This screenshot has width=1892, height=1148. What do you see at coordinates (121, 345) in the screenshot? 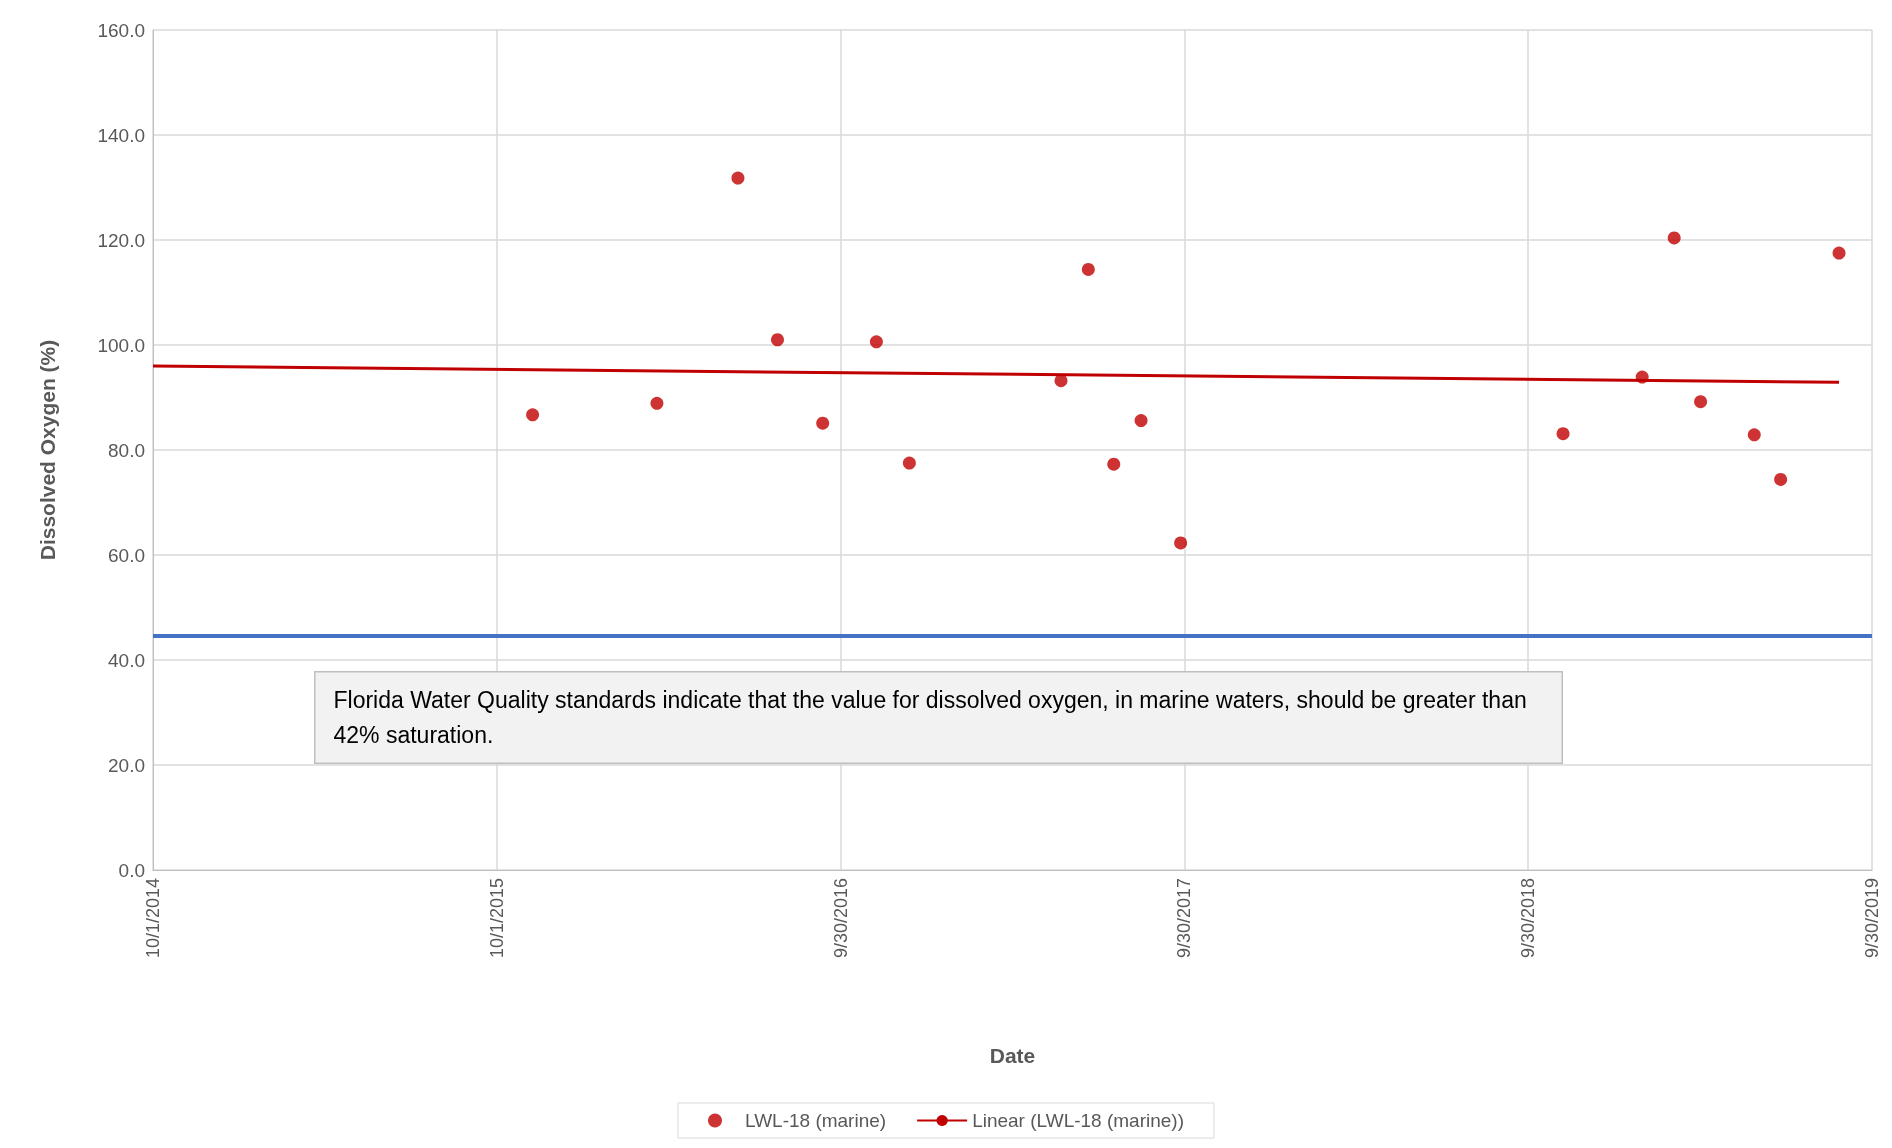
I see `y-tick-label: 100.0` at bounding box center [121, 345].